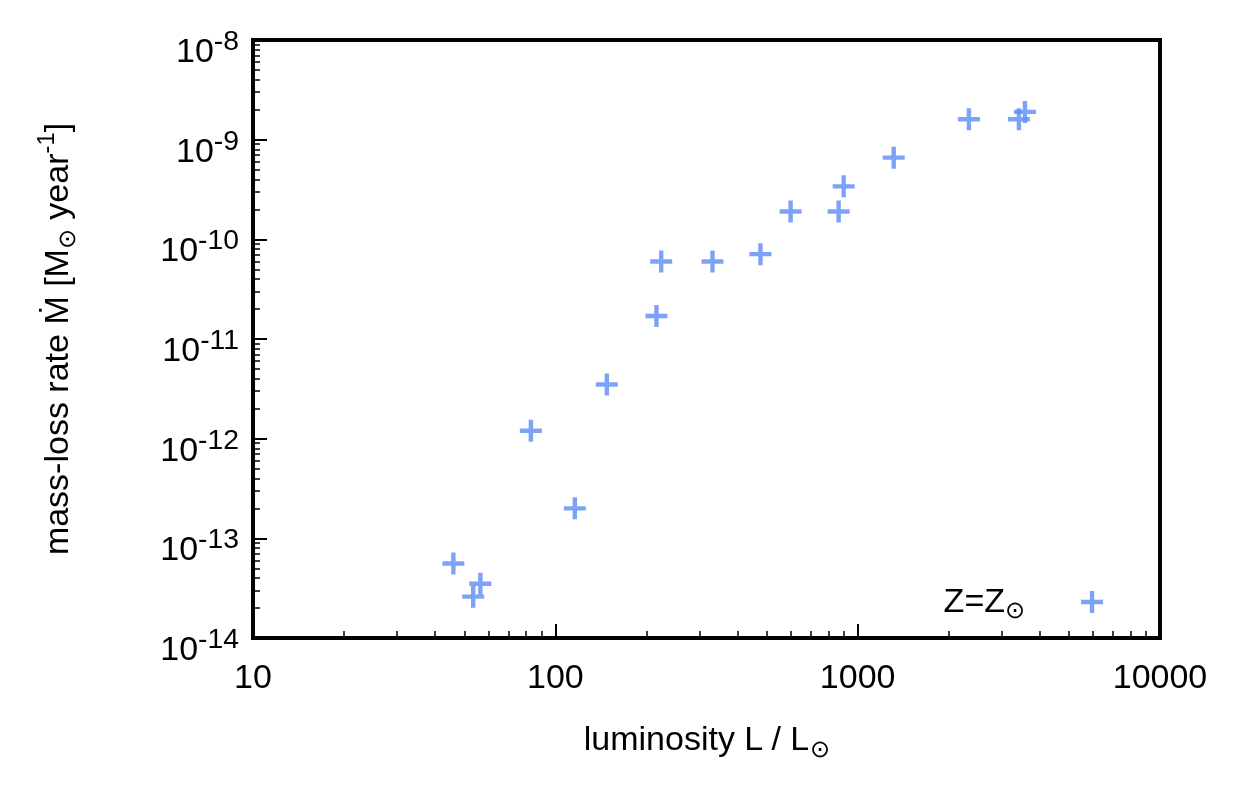  What do you see at coordinates (56, 339) in the screenshot?
I see `y-axis-title: mass-loss rate Ṁ [M⊙ year-1]` at bounding box center [56, 339].